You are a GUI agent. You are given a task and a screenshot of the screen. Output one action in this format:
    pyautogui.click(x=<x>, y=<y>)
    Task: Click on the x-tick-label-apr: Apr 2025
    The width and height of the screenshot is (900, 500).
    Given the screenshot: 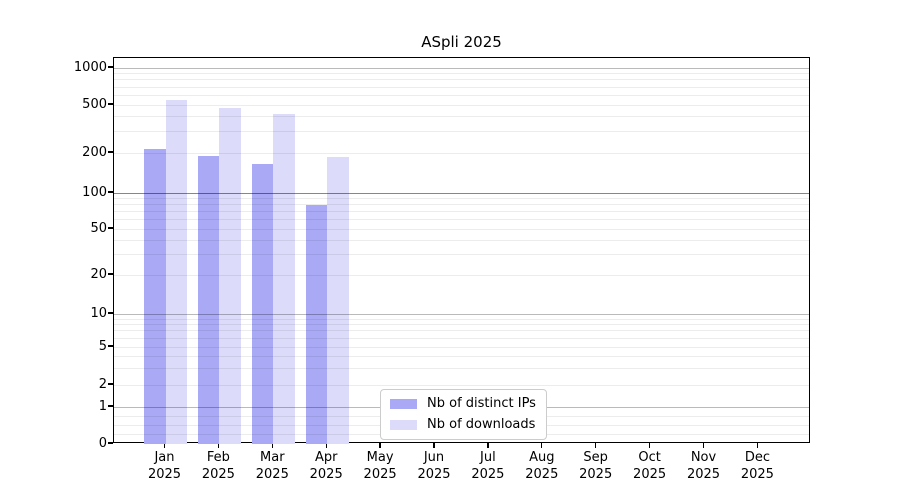 What is the action you would take?
    pyautogui.click(x=326, y=466)
    